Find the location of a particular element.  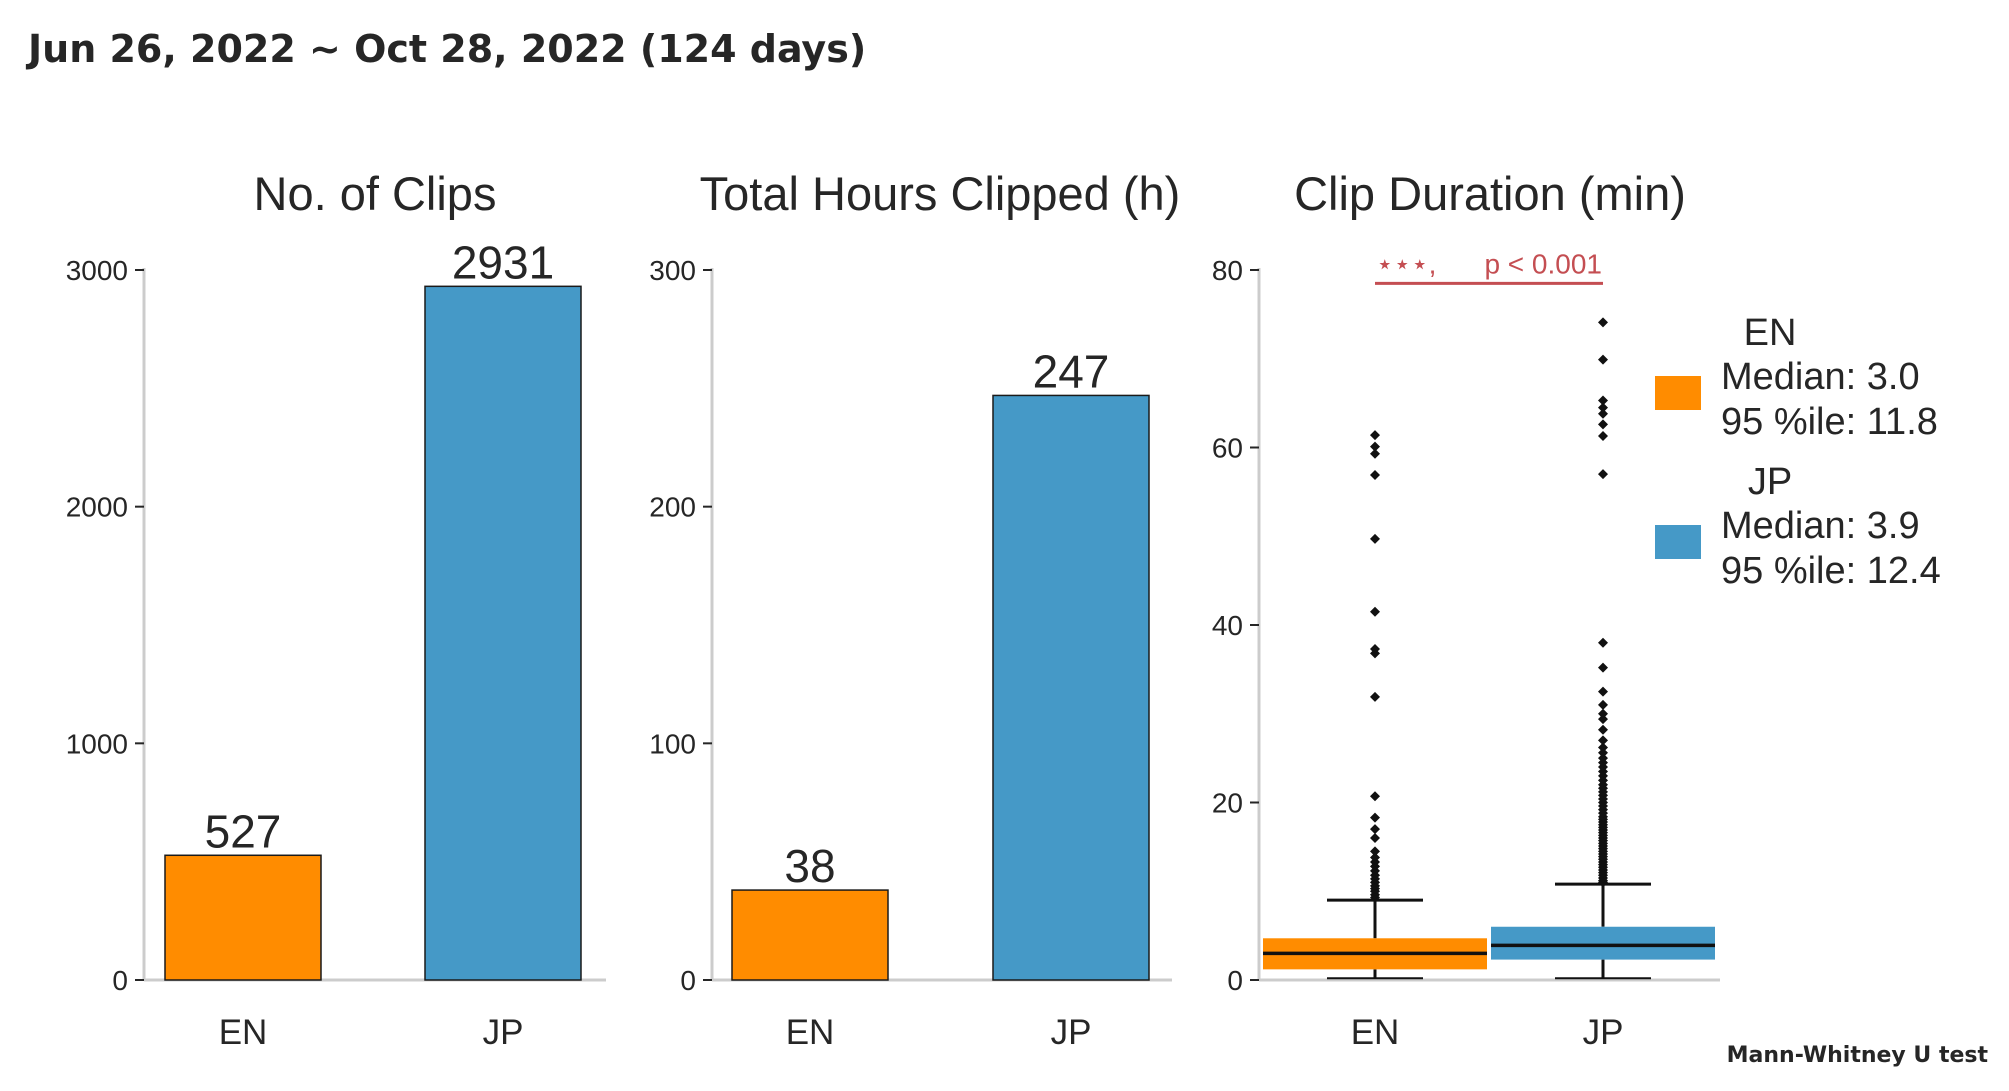

panel-title: Total Hours Clipped (h) is located at coordinates (940, 193).